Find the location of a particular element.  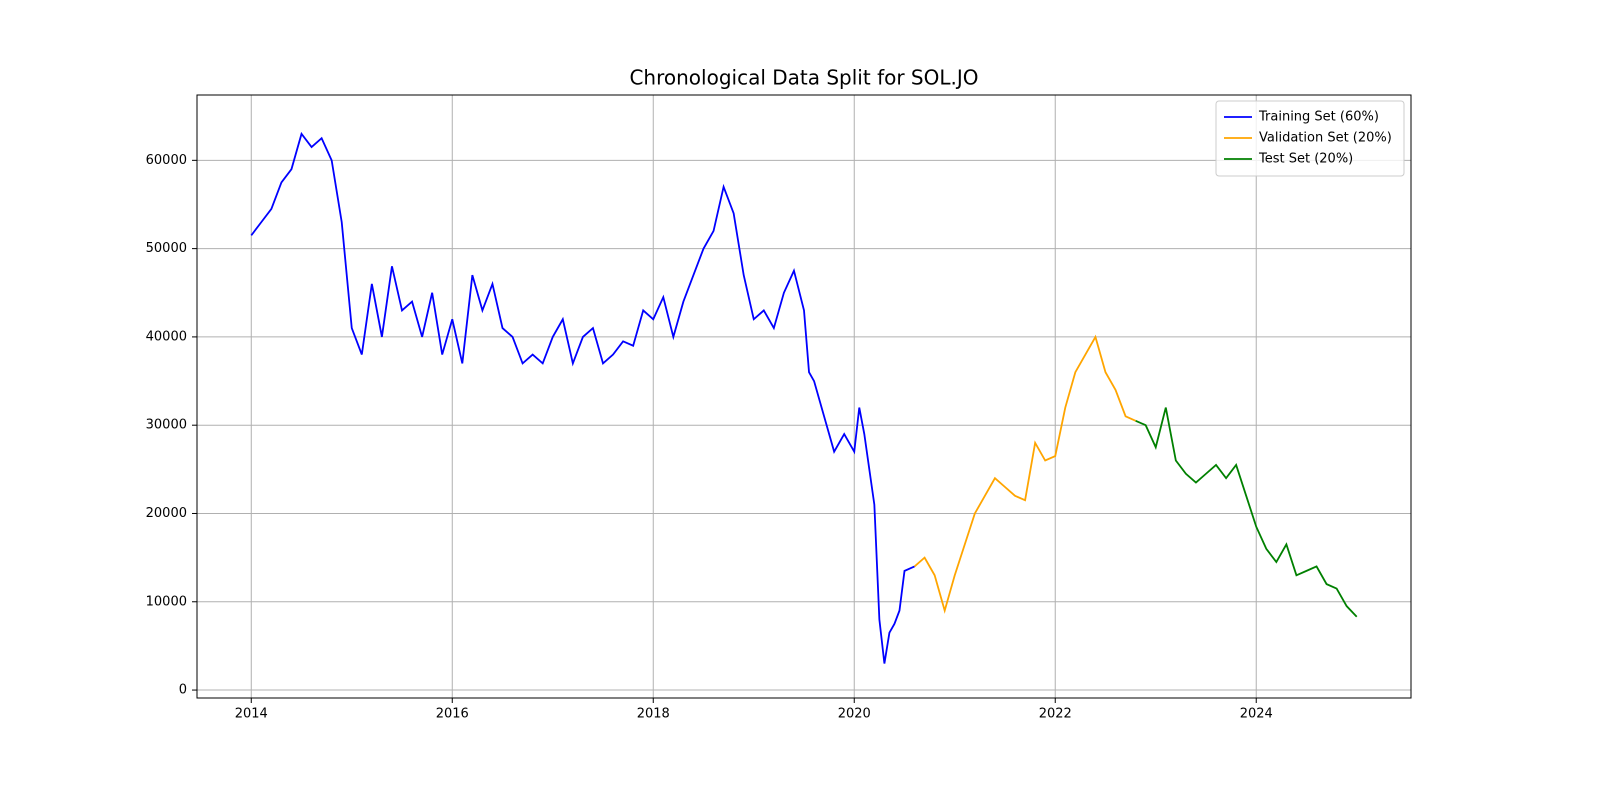

chart-title: Chronological Data Split for SOL.JO is located at coordinates (803, 78).